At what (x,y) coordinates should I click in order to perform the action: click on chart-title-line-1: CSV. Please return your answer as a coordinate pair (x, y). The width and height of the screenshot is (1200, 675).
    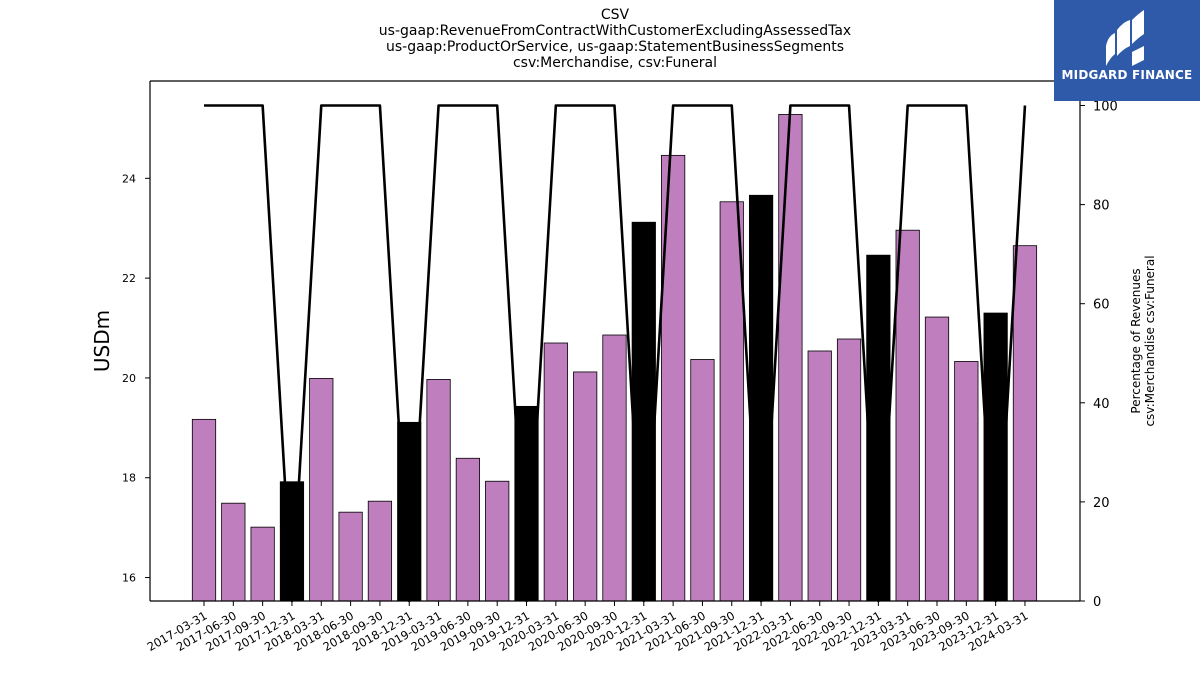
    Looking at the image, I should click on (615, 15).